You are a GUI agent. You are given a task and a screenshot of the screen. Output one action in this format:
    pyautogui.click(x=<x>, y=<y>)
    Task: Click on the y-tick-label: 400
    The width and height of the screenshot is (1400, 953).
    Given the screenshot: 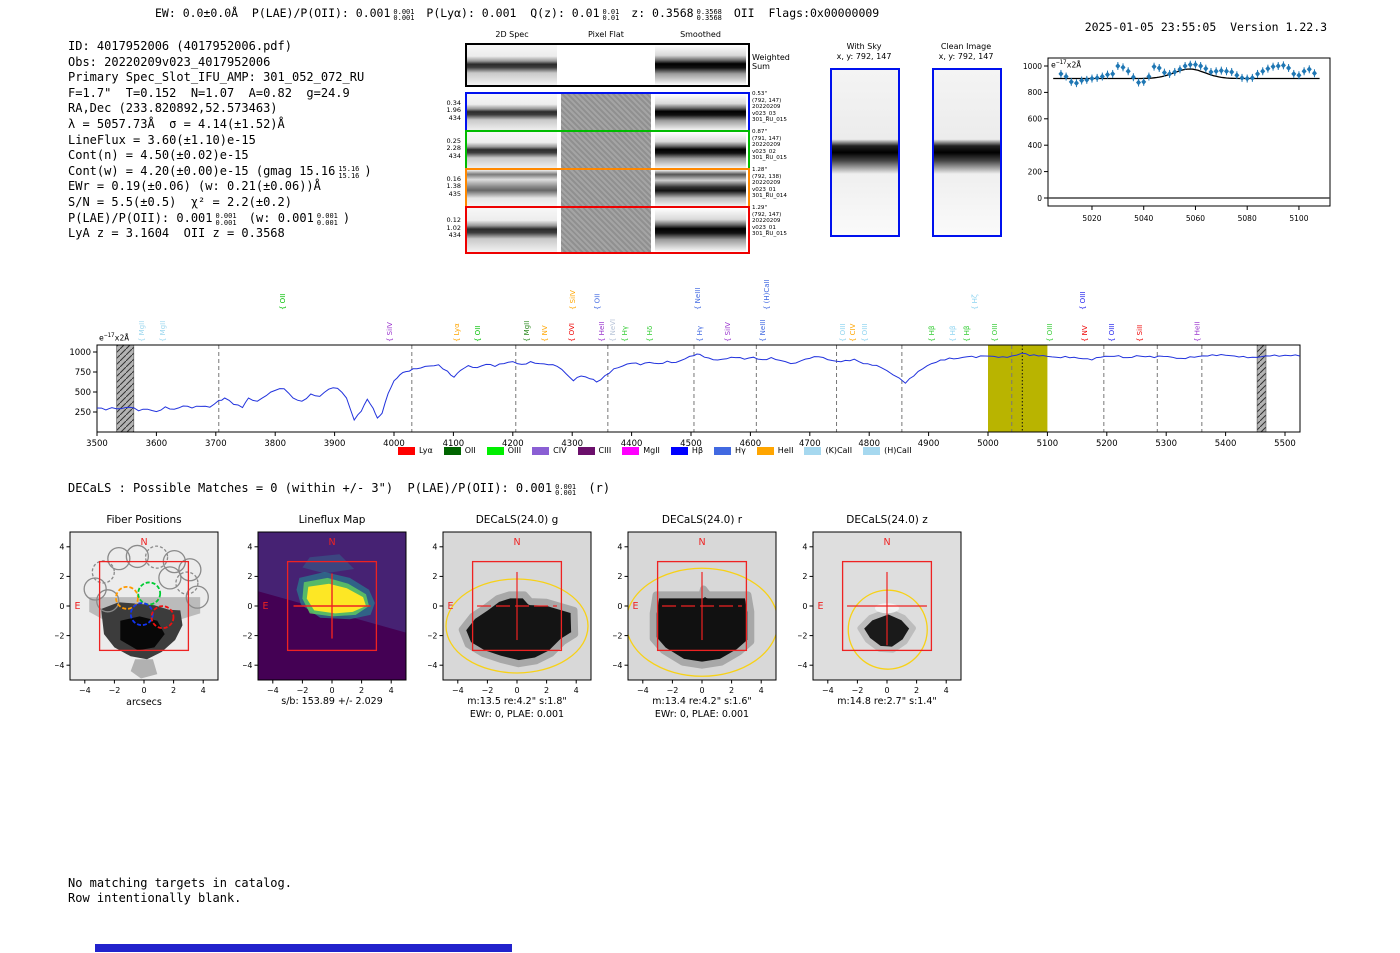 What is the action you would take?
    pyautogui.click(x=1035, y=145)
    